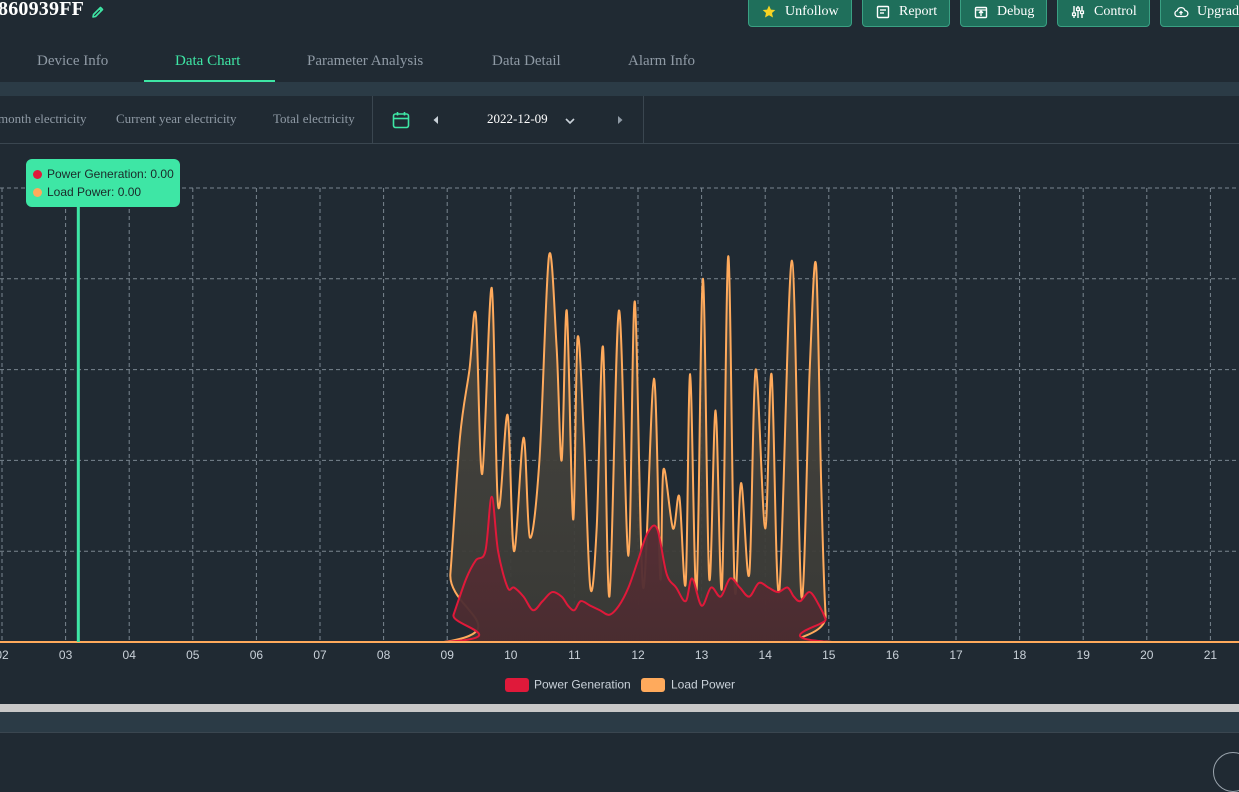 Image resolution: width=1239 pixels, height=792 pixels. I want to click on tooltip-text-power-generation: Power Generation: 0.00, so click(110, 174).